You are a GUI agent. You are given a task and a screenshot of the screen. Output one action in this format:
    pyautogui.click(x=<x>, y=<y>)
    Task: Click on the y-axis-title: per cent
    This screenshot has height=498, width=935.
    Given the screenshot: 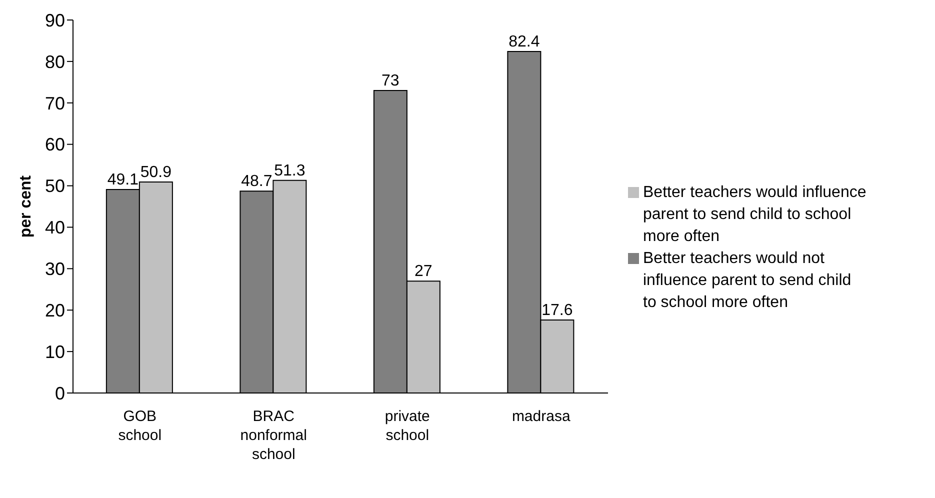 What is the action you would take?
    pyautogui.click(x=26, y=206)
    